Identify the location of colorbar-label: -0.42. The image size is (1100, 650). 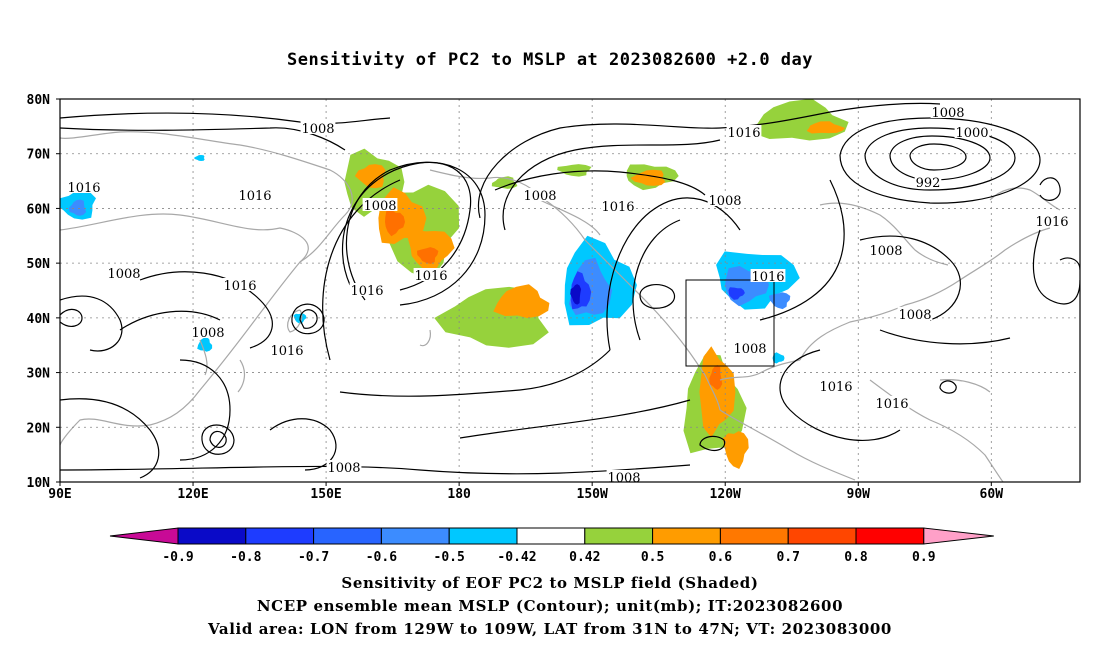
(516, 557).